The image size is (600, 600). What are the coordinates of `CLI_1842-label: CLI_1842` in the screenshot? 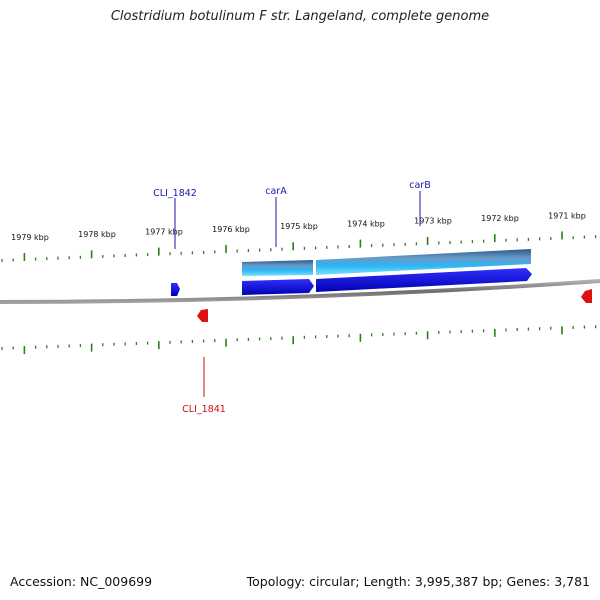 It's located at (175, 193).